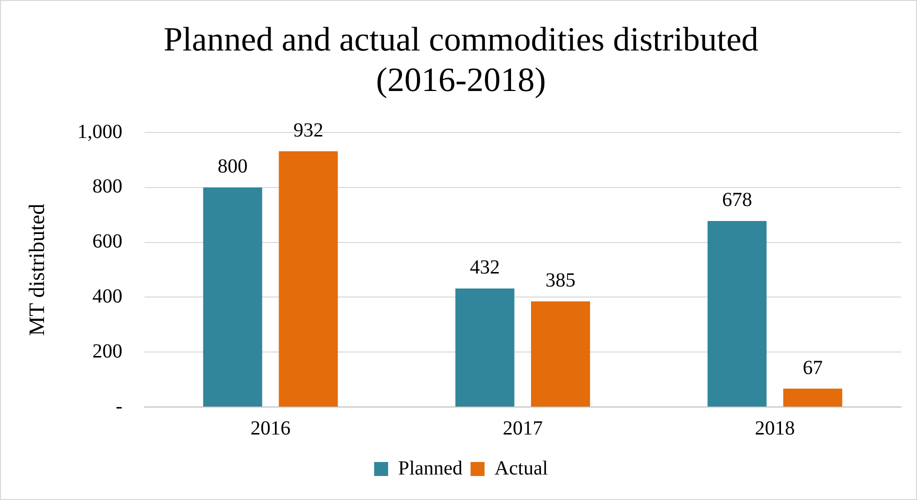 This screenshot has width=917, height=500. What do you see at coordinates (119, 406) in the screenshot?
I see `y-tick-label: -` at bounding box center [119, 406].